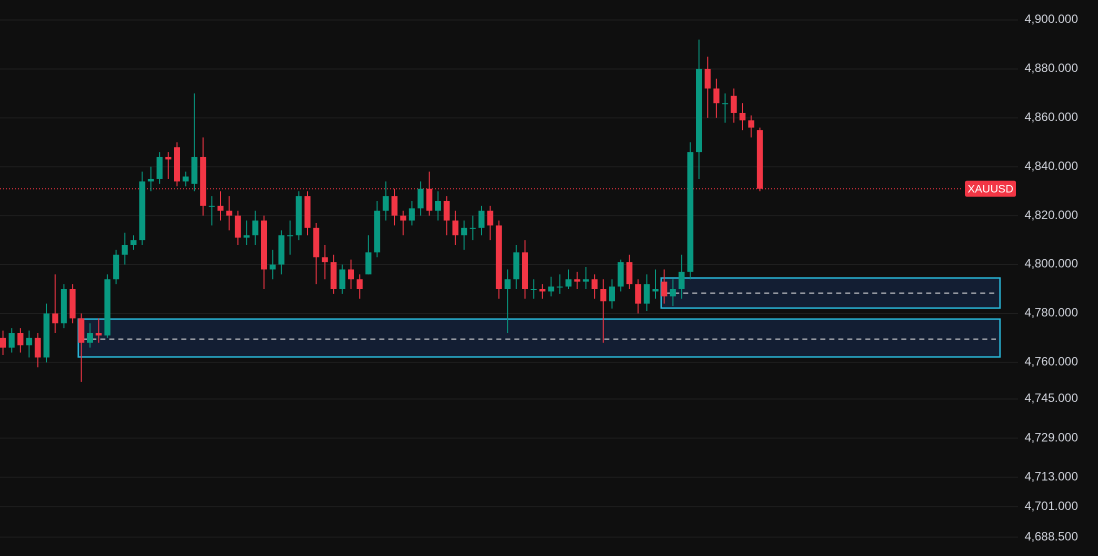  I want to click on y-tick-label: 4,760.000, so click(1052, 362).